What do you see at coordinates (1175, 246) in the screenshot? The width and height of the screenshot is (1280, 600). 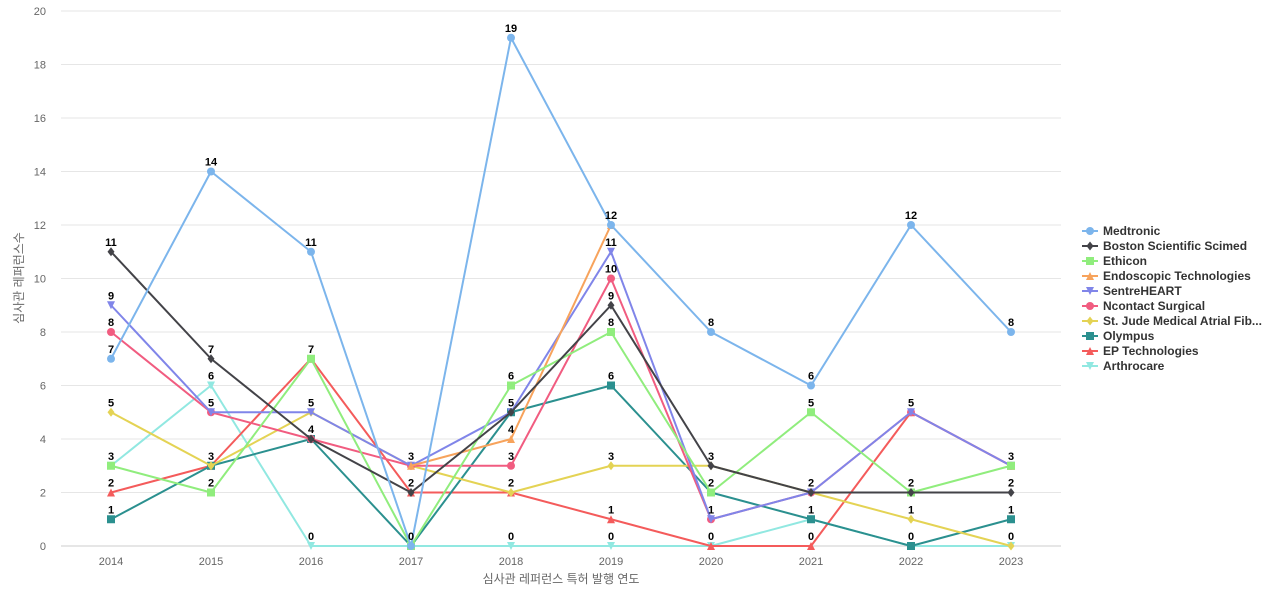 I see `legend-label: Boston Scientific Scimed` at bounding box center [1175, 246].